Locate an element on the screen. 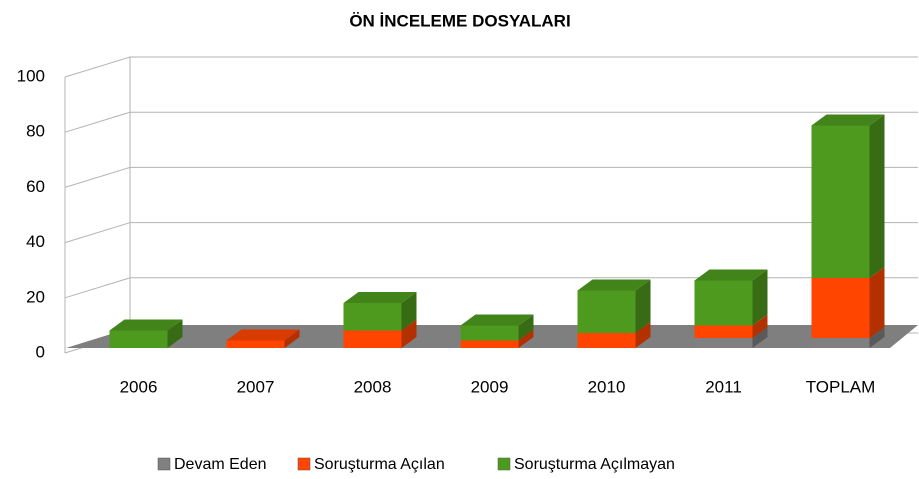 This screenshot has height=479, width=919. x-tick-label: 2007 is located at coordinates (256, 386).